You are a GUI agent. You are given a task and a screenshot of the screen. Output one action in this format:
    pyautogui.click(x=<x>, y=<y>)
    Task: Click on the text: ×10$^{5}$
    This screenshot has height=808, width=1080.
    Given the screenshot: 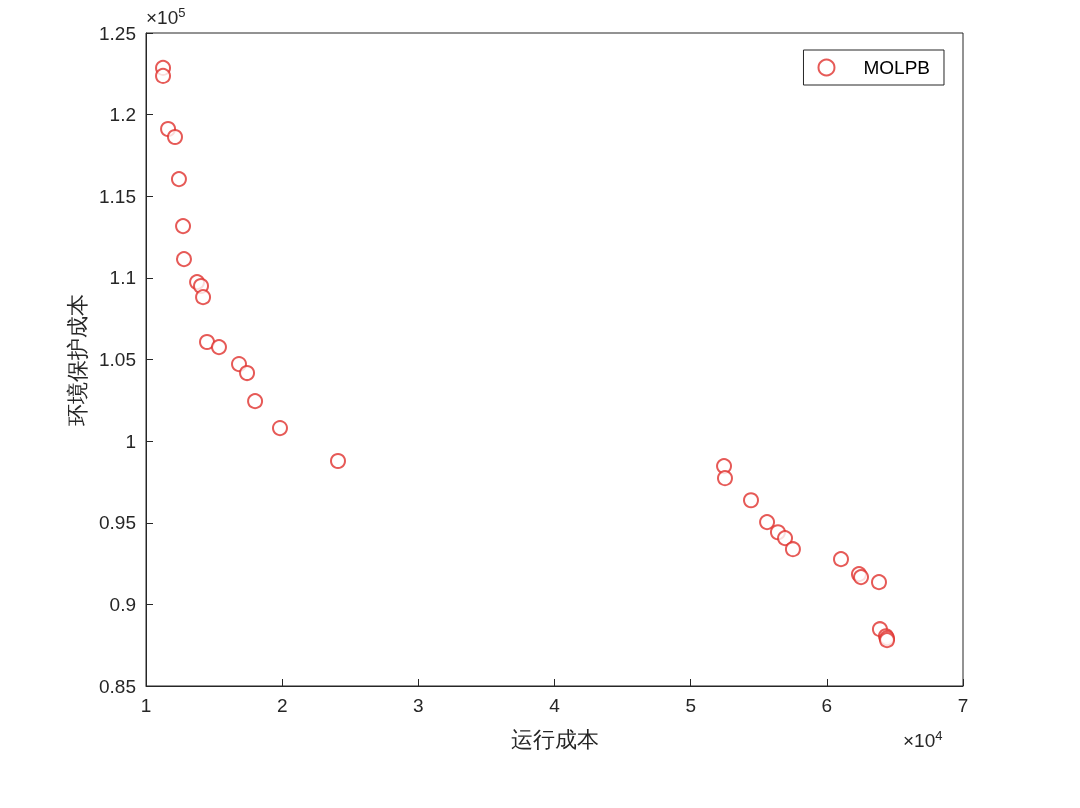 What is the action you would take?
    pyautogui.click(x=166, y=17)
    